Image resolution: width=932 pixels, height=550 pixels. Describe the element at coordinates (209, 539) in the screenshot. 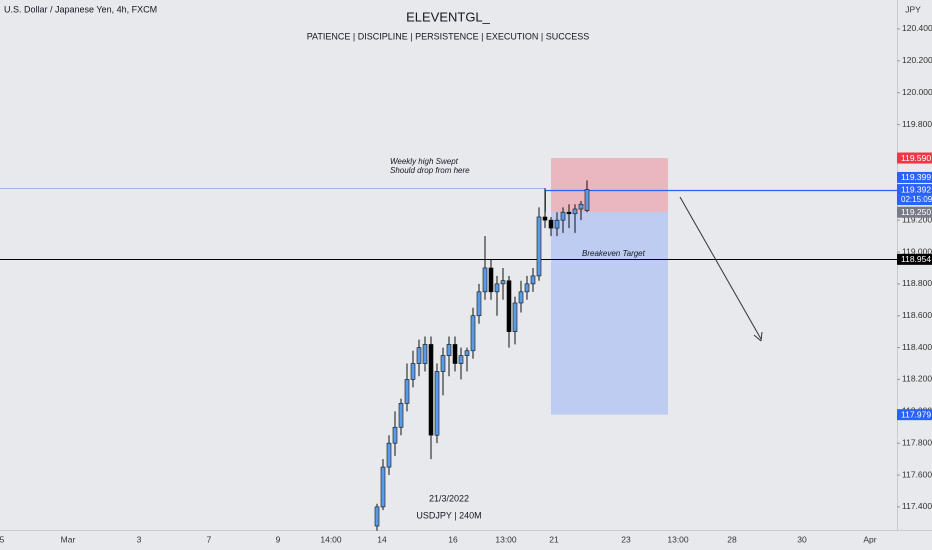

I see `x-tick-label: 7` at that location.